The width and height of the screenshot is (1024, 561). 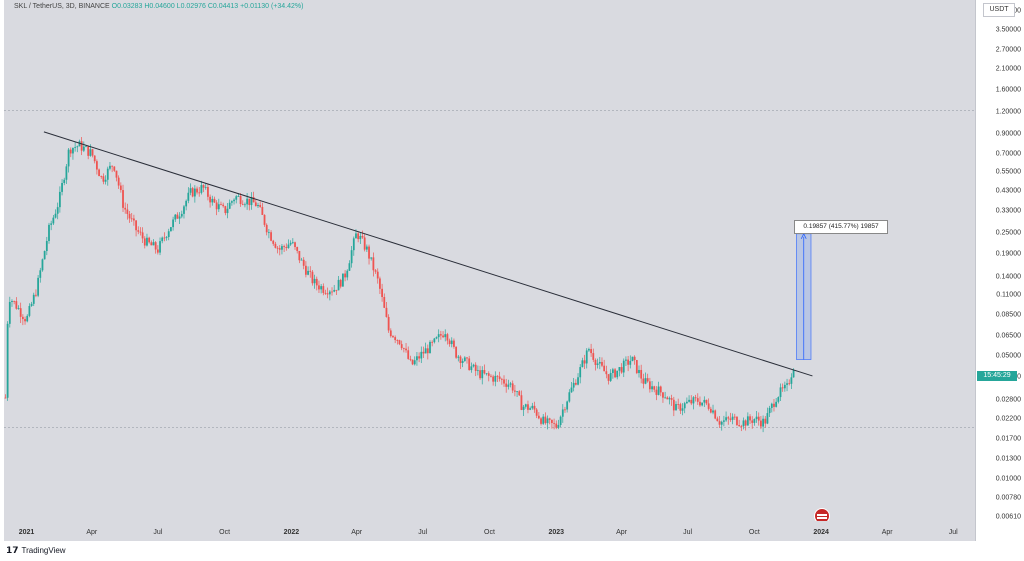 I want to click on last-price-tag: 15:45:29, so click(x=997, y=375).